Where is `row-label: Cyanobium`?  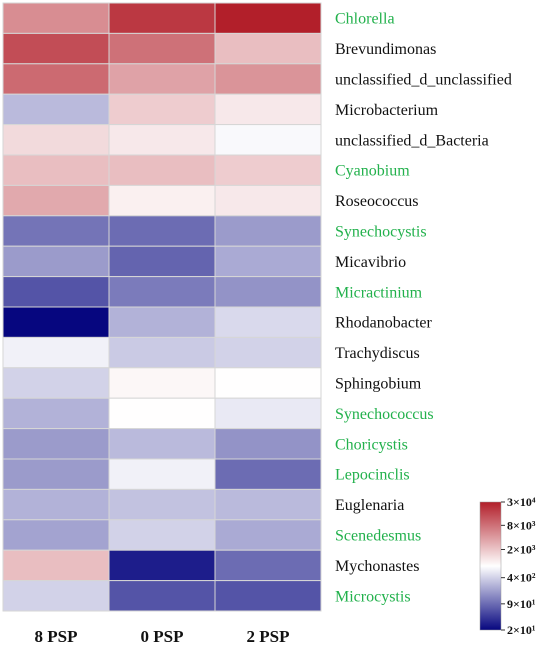 row-label: Cyanobium is located at coordinates (372, 171).